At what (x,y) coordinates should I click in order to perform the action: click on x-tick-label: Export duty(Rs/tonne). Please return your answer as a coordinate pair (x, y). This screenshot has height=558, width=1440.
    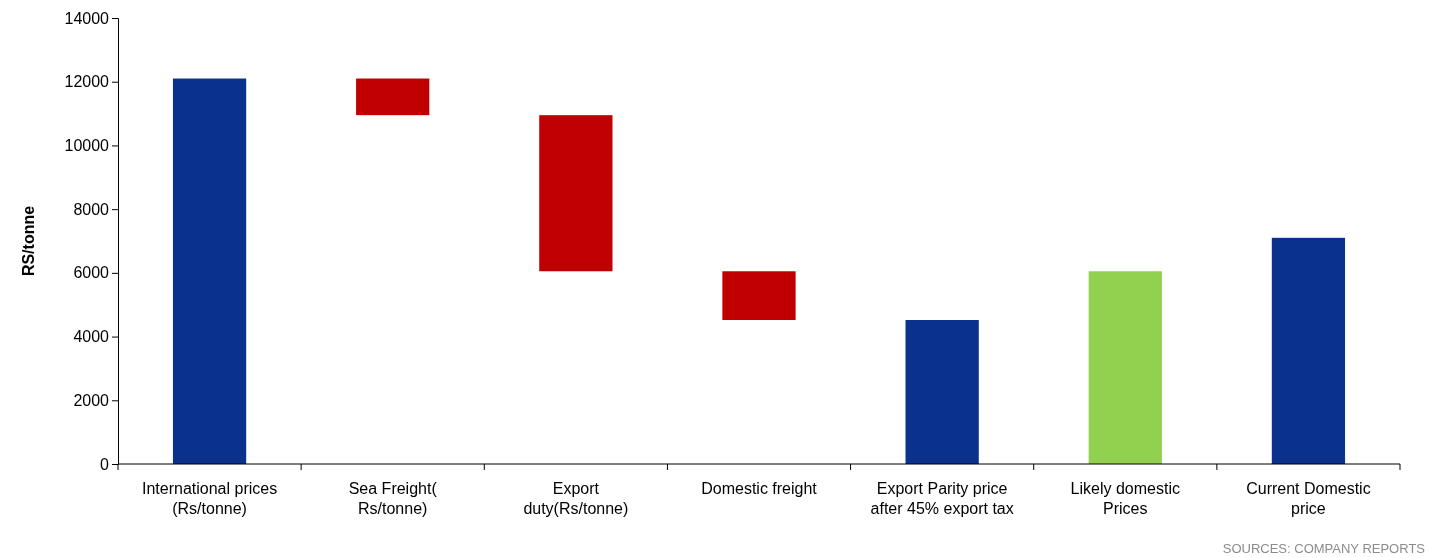
    Looking at the image, I should click on (576, 498).